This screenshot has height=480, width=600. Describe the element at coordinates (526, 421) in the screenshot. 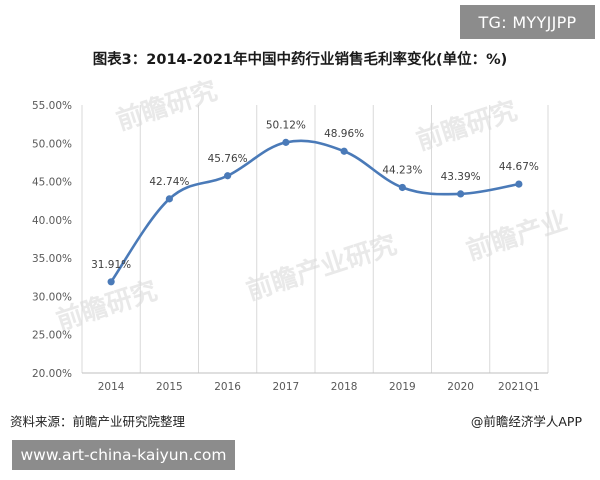

I see `credit-note: @前瞻经济学人APP` at that location.